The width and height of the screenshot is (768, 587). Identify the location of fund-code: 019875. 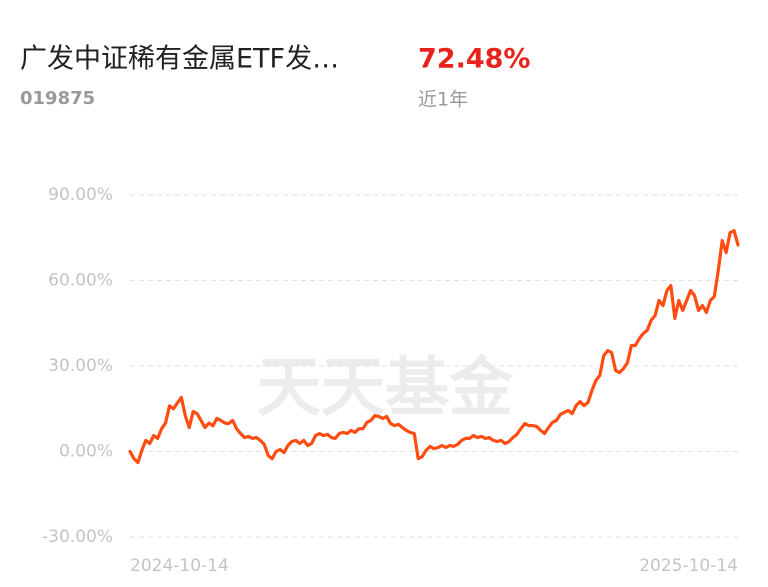
(57, 98).